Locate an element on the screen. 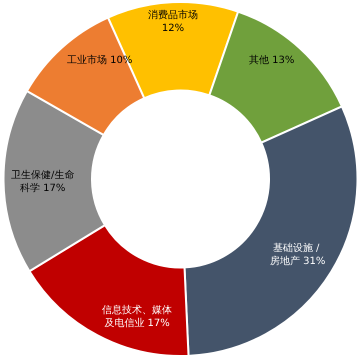  slice-label: 基础设施 / 房地产 31% is located at coordinates (298, 254).